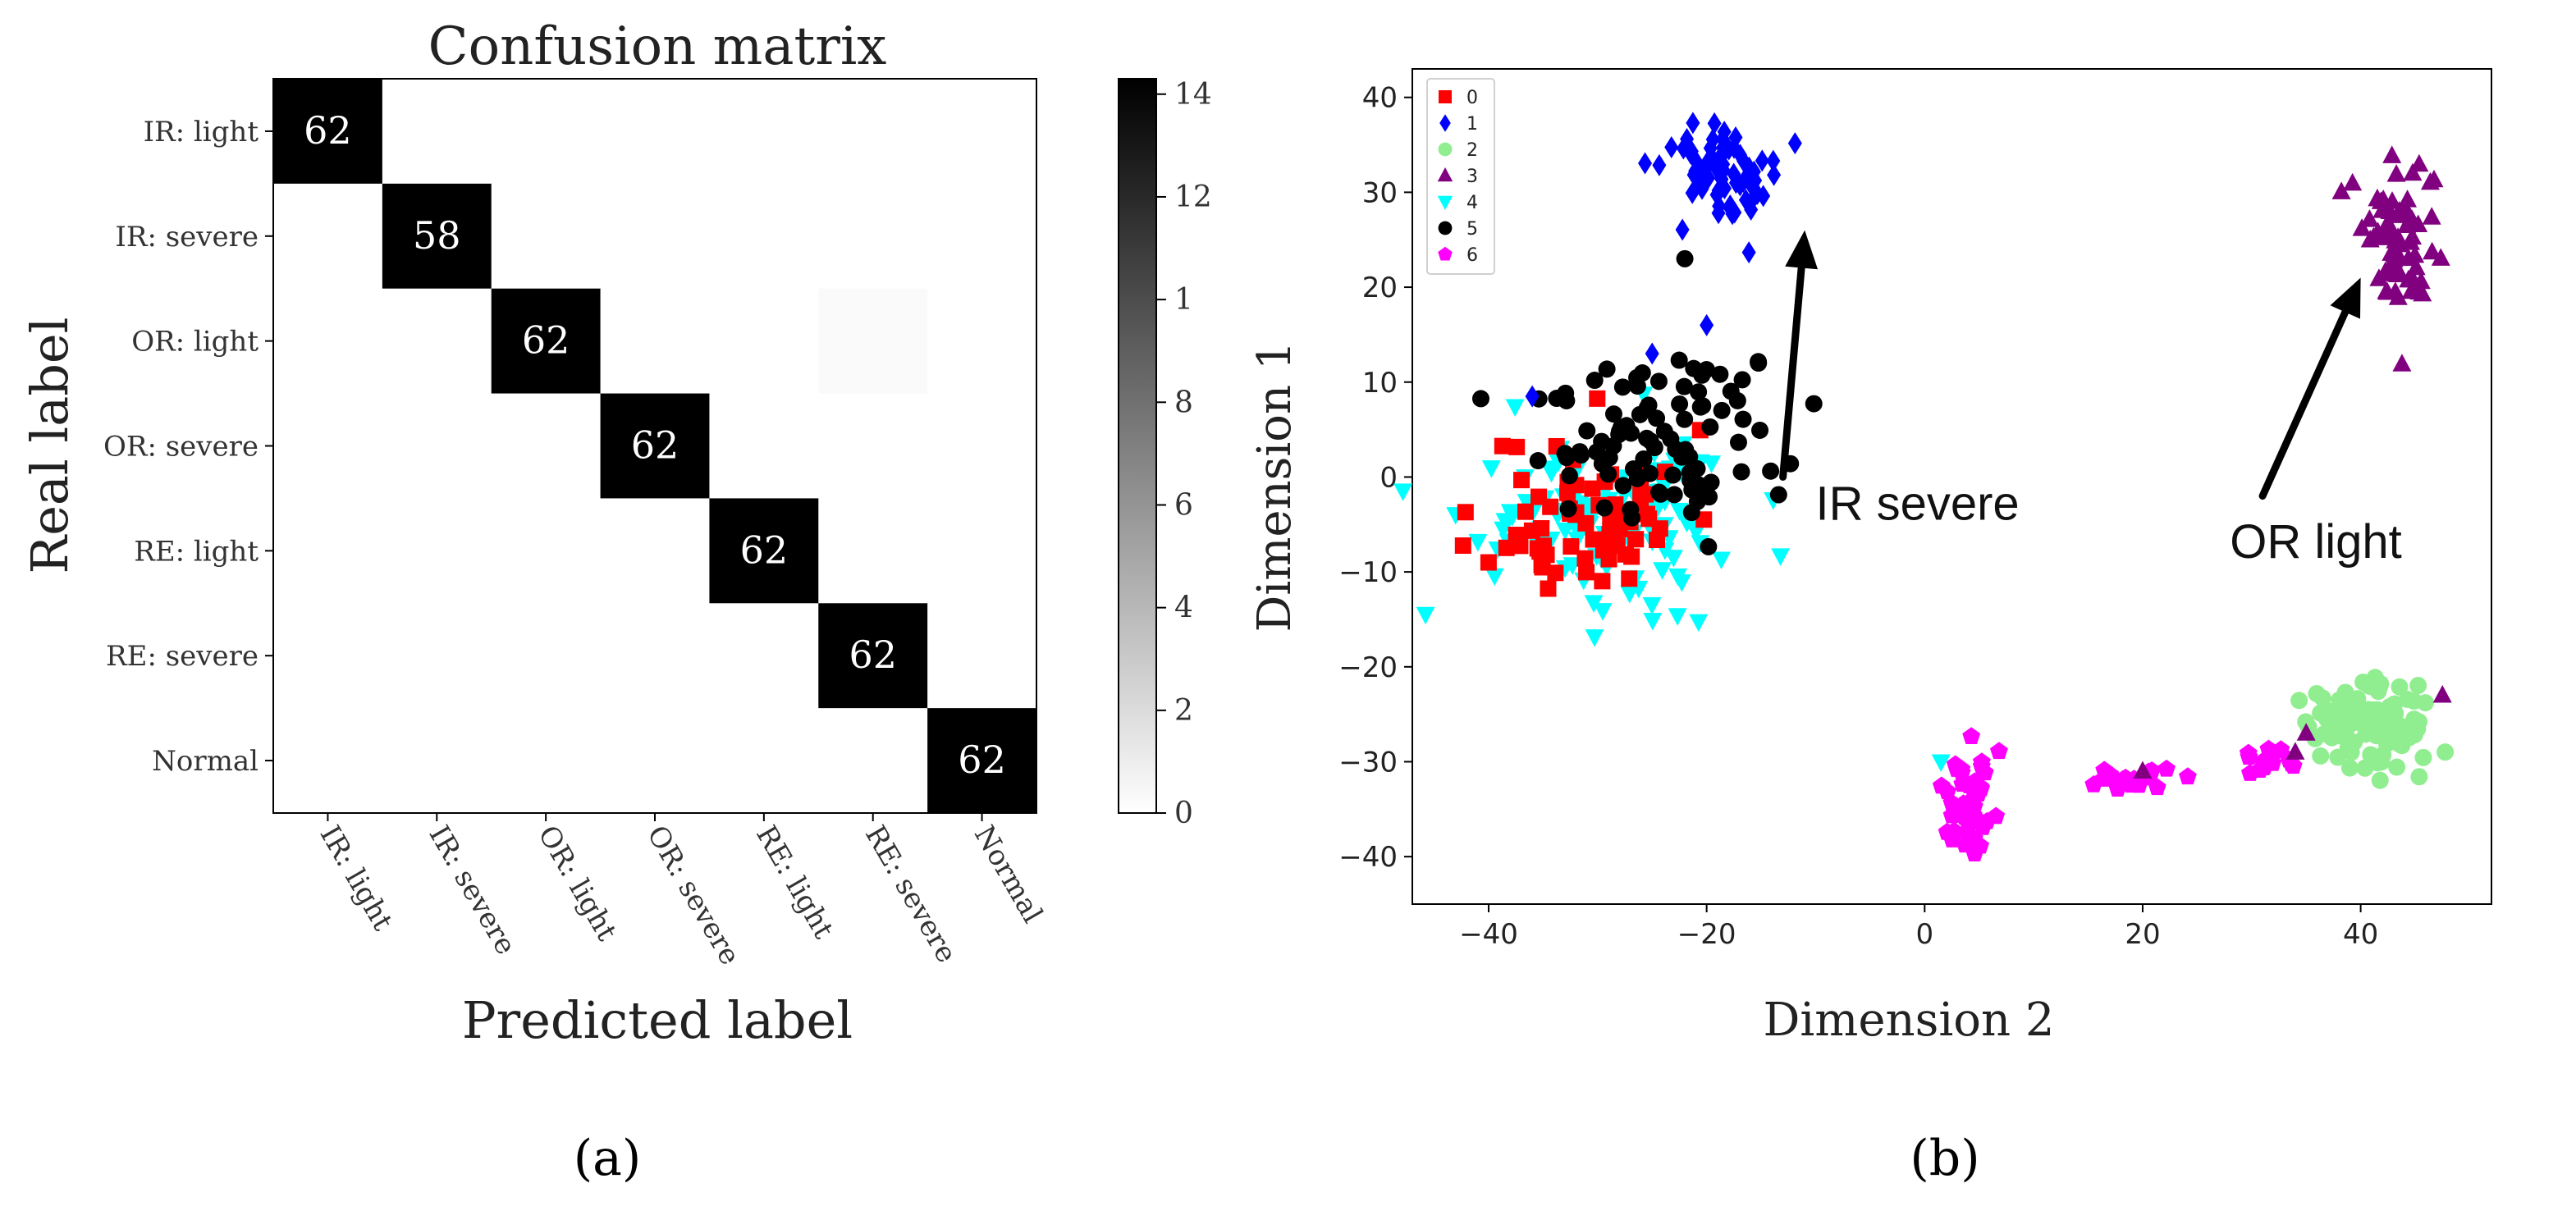 This screenshot has width=2576, height=1206. I want to click on cm-col-label: RE: light, so click(794, 882).